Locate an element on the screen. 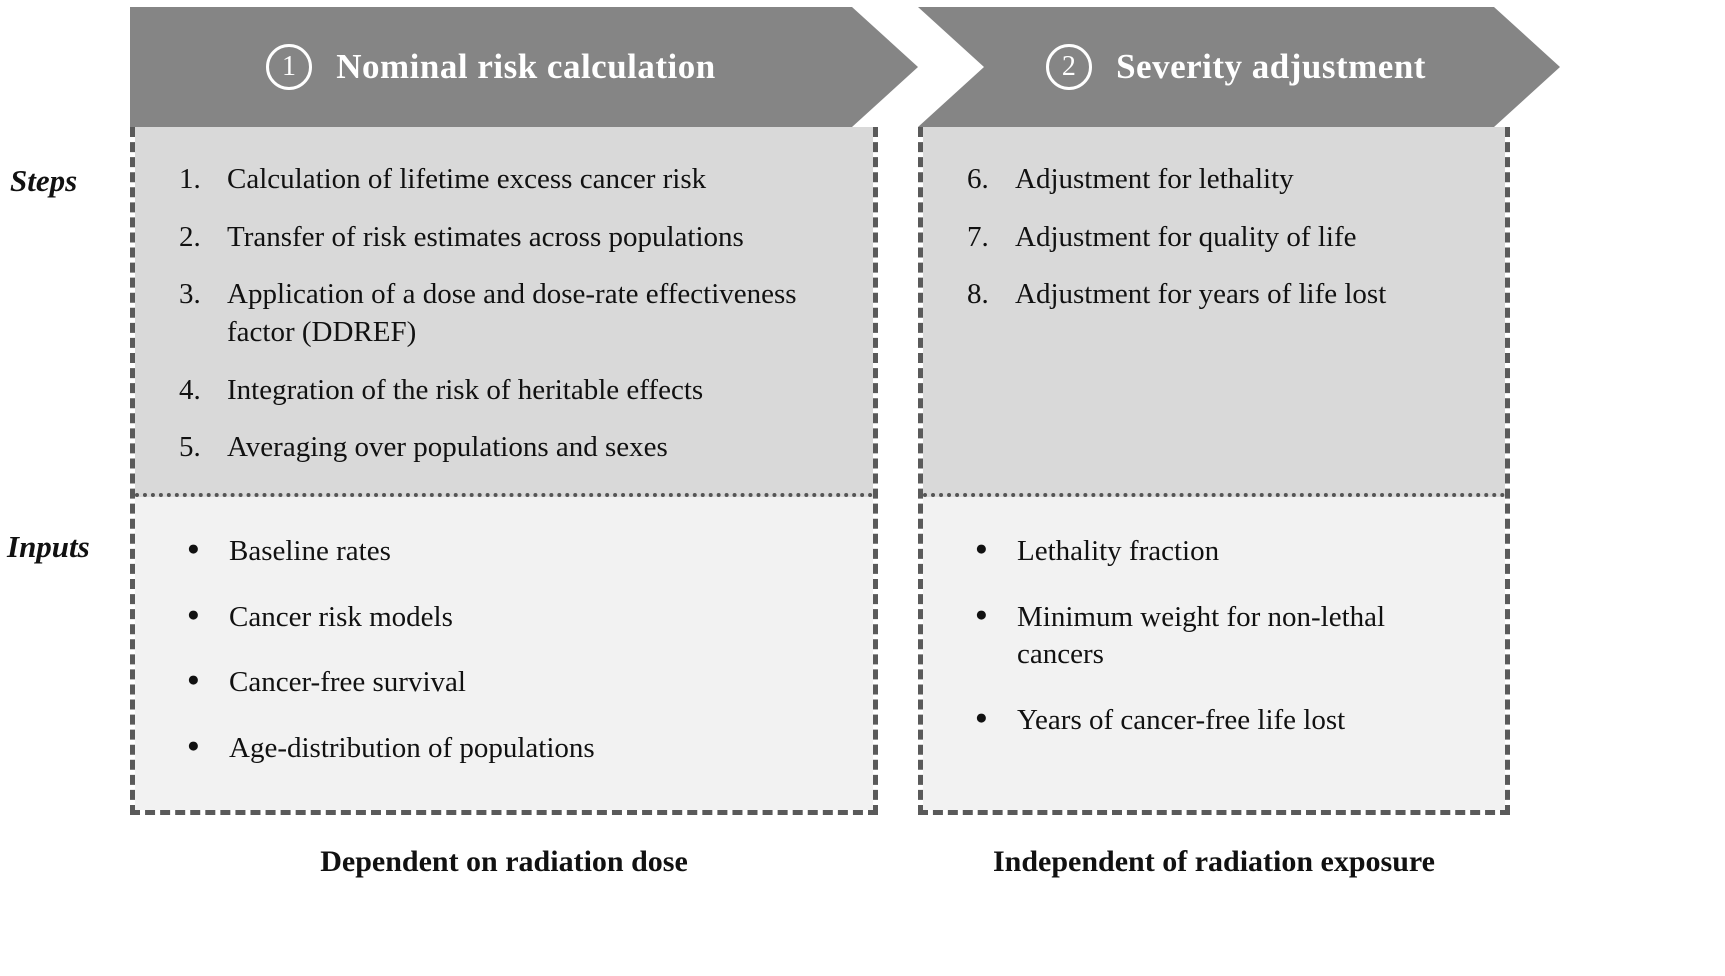 This screenshot has height=976, width=1725. input-item: ● Years of cancer-free life lost is located at coordinates (1227, 721).